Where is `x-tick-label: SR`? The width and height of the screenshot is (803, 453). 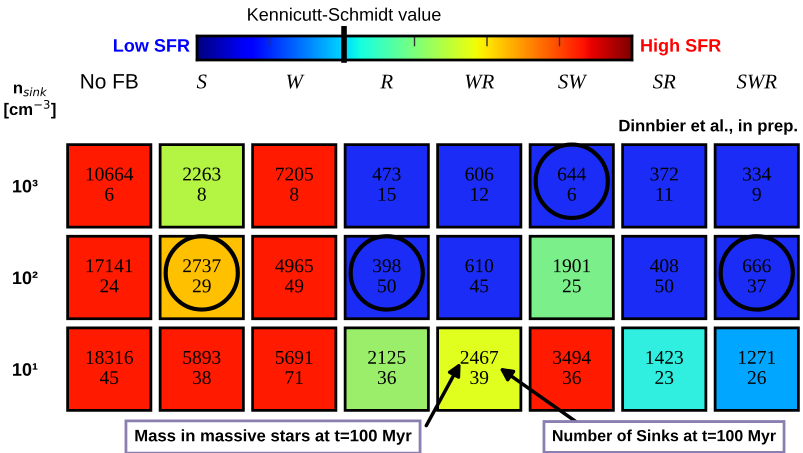 x-tick-label: SR is located at coordinates (664, 81).